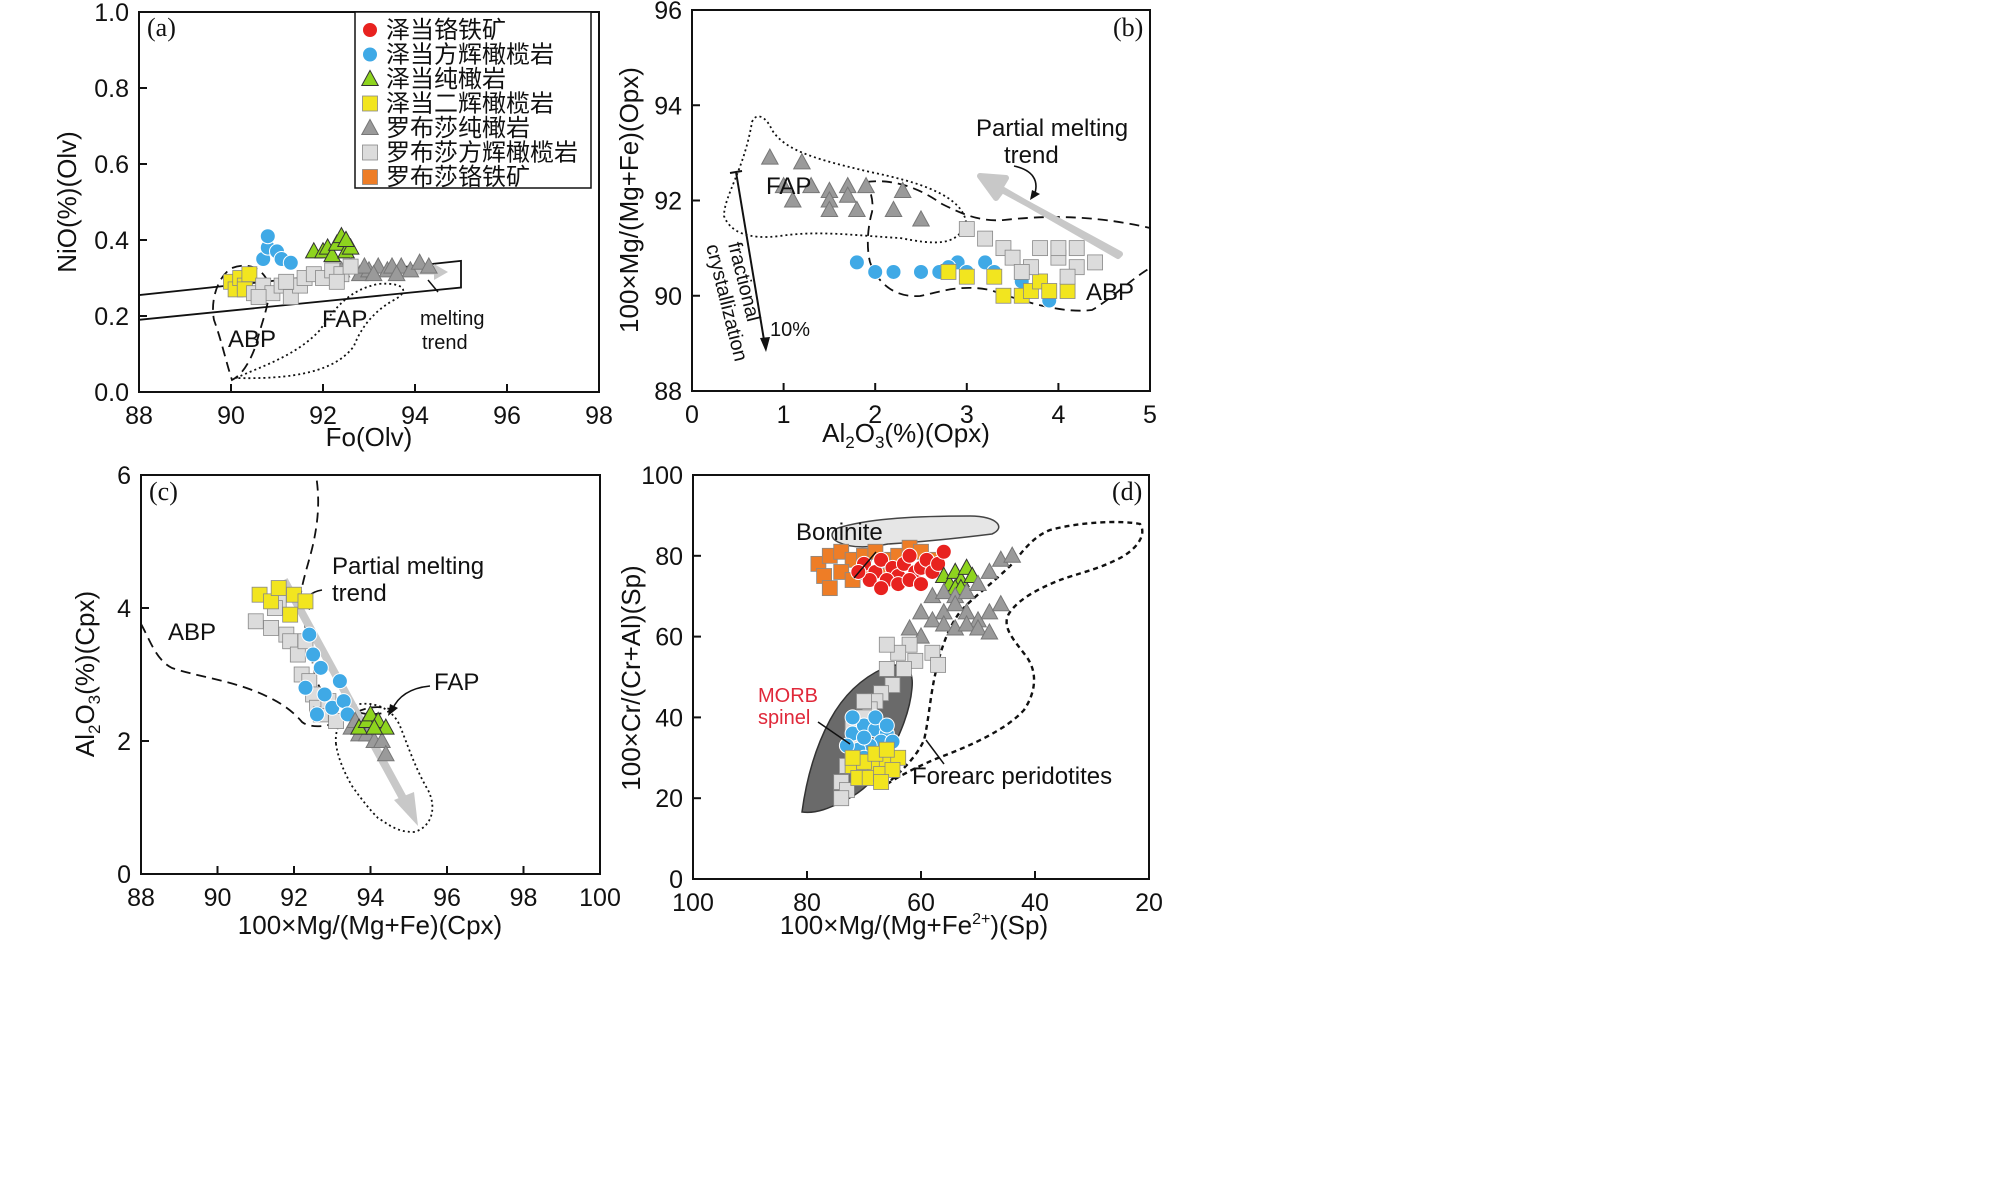 This screenshot has width=2008, height=1202. What do you see at coordinates (321, 671) in the screenshot?
I see `panel-c-points` at bounding box center [321, 671].